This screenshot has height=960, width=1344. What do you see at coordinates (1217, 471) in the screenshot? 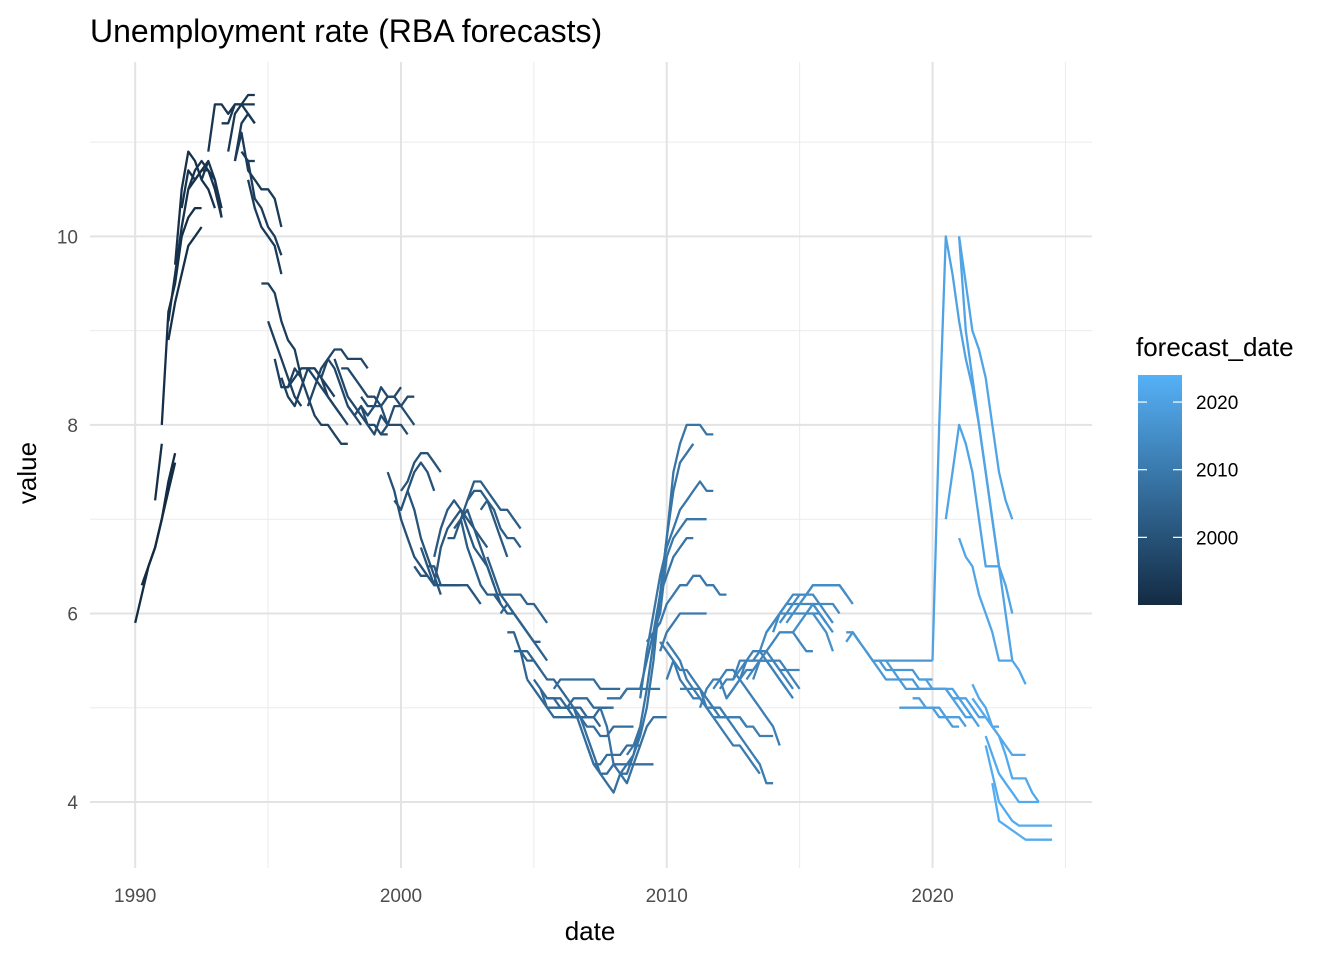
I see `legend-tick-label: 2010` at bounding box center [1217, 471].